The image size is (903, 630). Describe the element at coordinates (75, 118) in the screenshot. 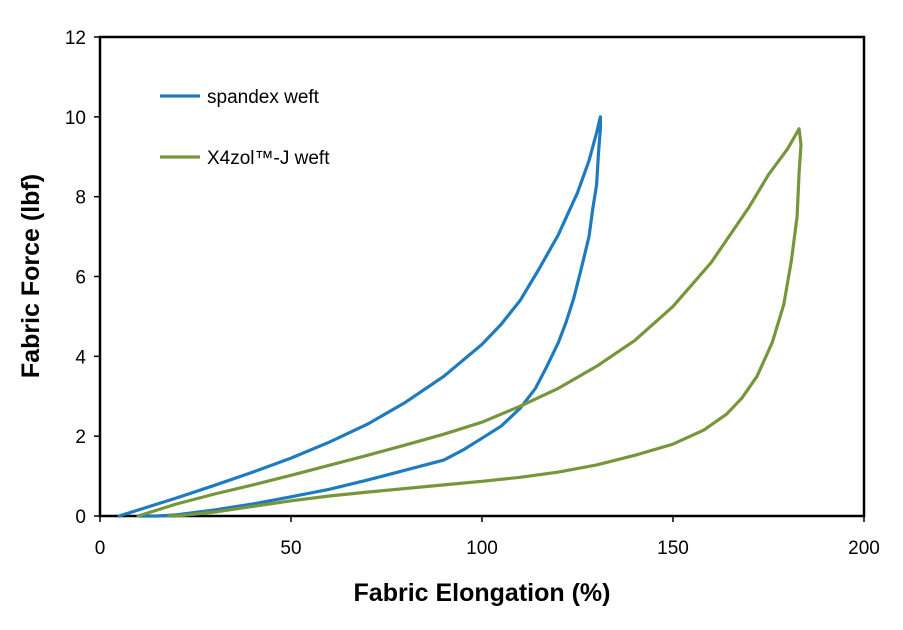

I see `y-tick-label: 10` at that location.